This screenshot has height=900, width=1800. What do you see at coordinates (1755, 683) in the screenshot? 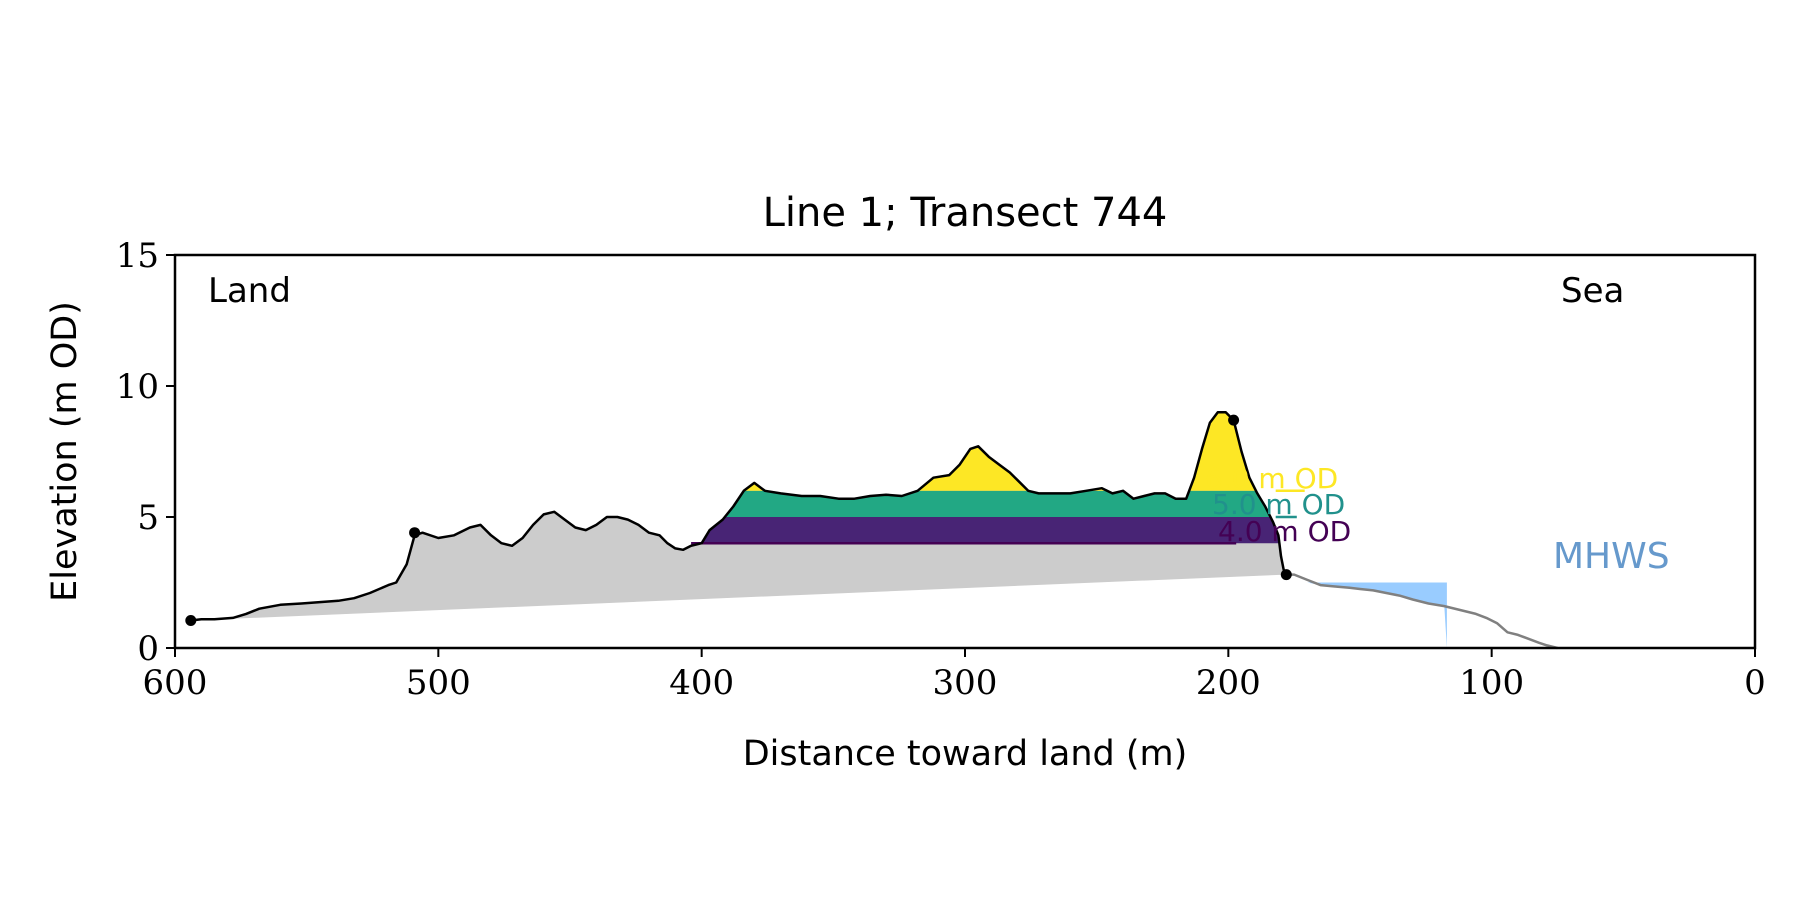
I see `x-tick-label-0: 0` at bounding box center [1755, 683].